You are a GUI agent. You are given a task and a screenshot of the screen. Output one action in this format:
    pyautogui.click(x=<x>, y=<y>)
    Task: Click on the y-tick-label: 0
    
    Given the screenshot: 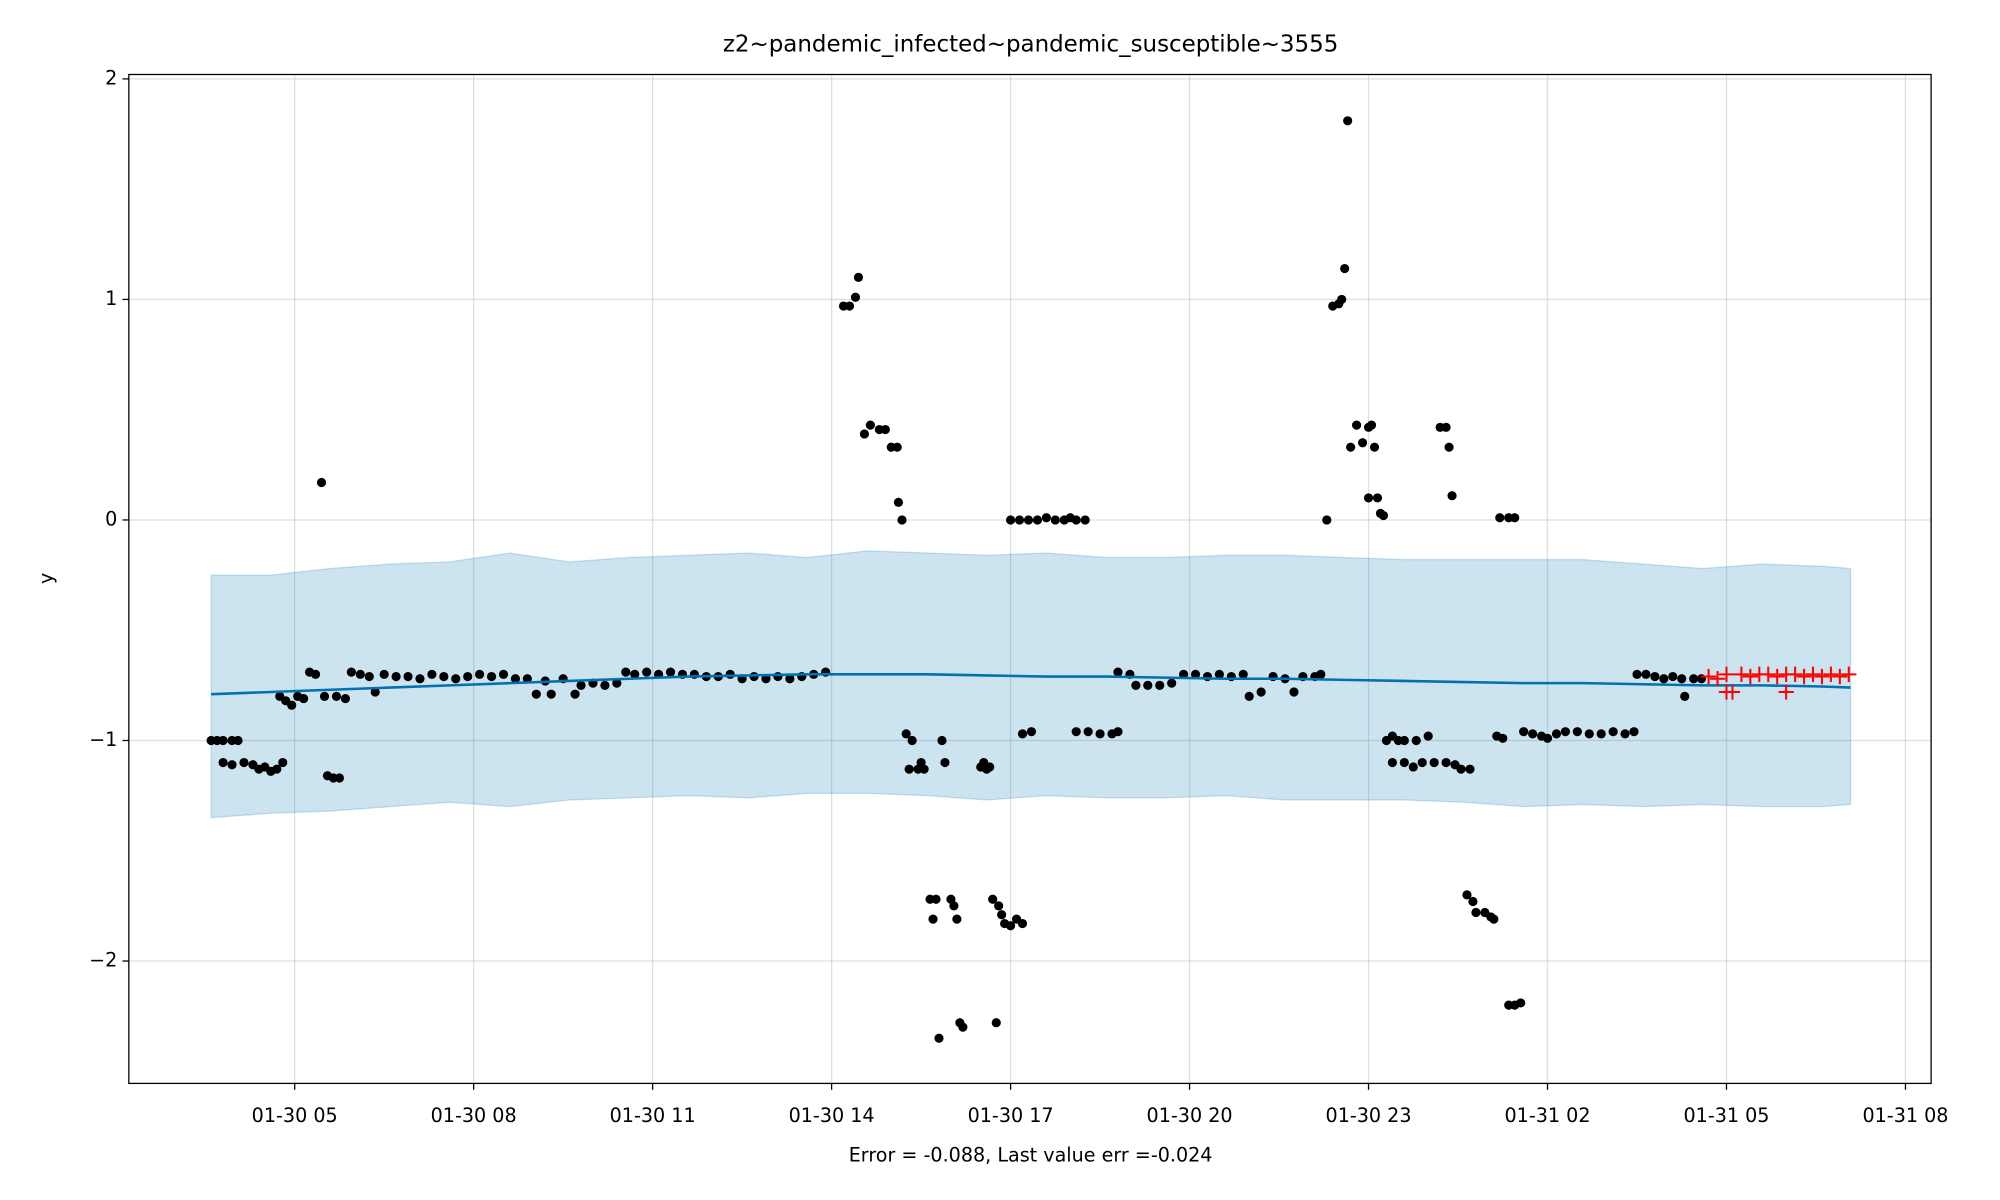 What is the action you would take?
    pyautogui.click(x=111, y=518)
    